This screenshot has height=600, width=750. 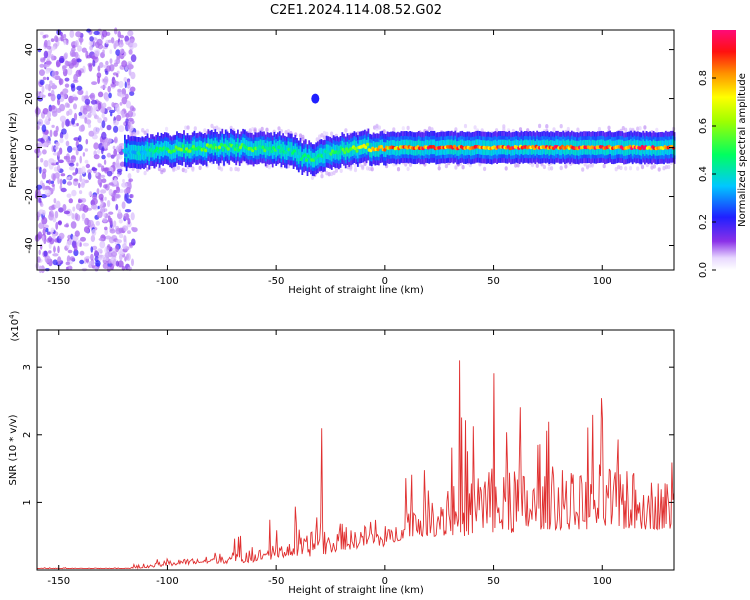 I want to click on spectrogram-x-tick-label: -150, so click(x=58, y=281).